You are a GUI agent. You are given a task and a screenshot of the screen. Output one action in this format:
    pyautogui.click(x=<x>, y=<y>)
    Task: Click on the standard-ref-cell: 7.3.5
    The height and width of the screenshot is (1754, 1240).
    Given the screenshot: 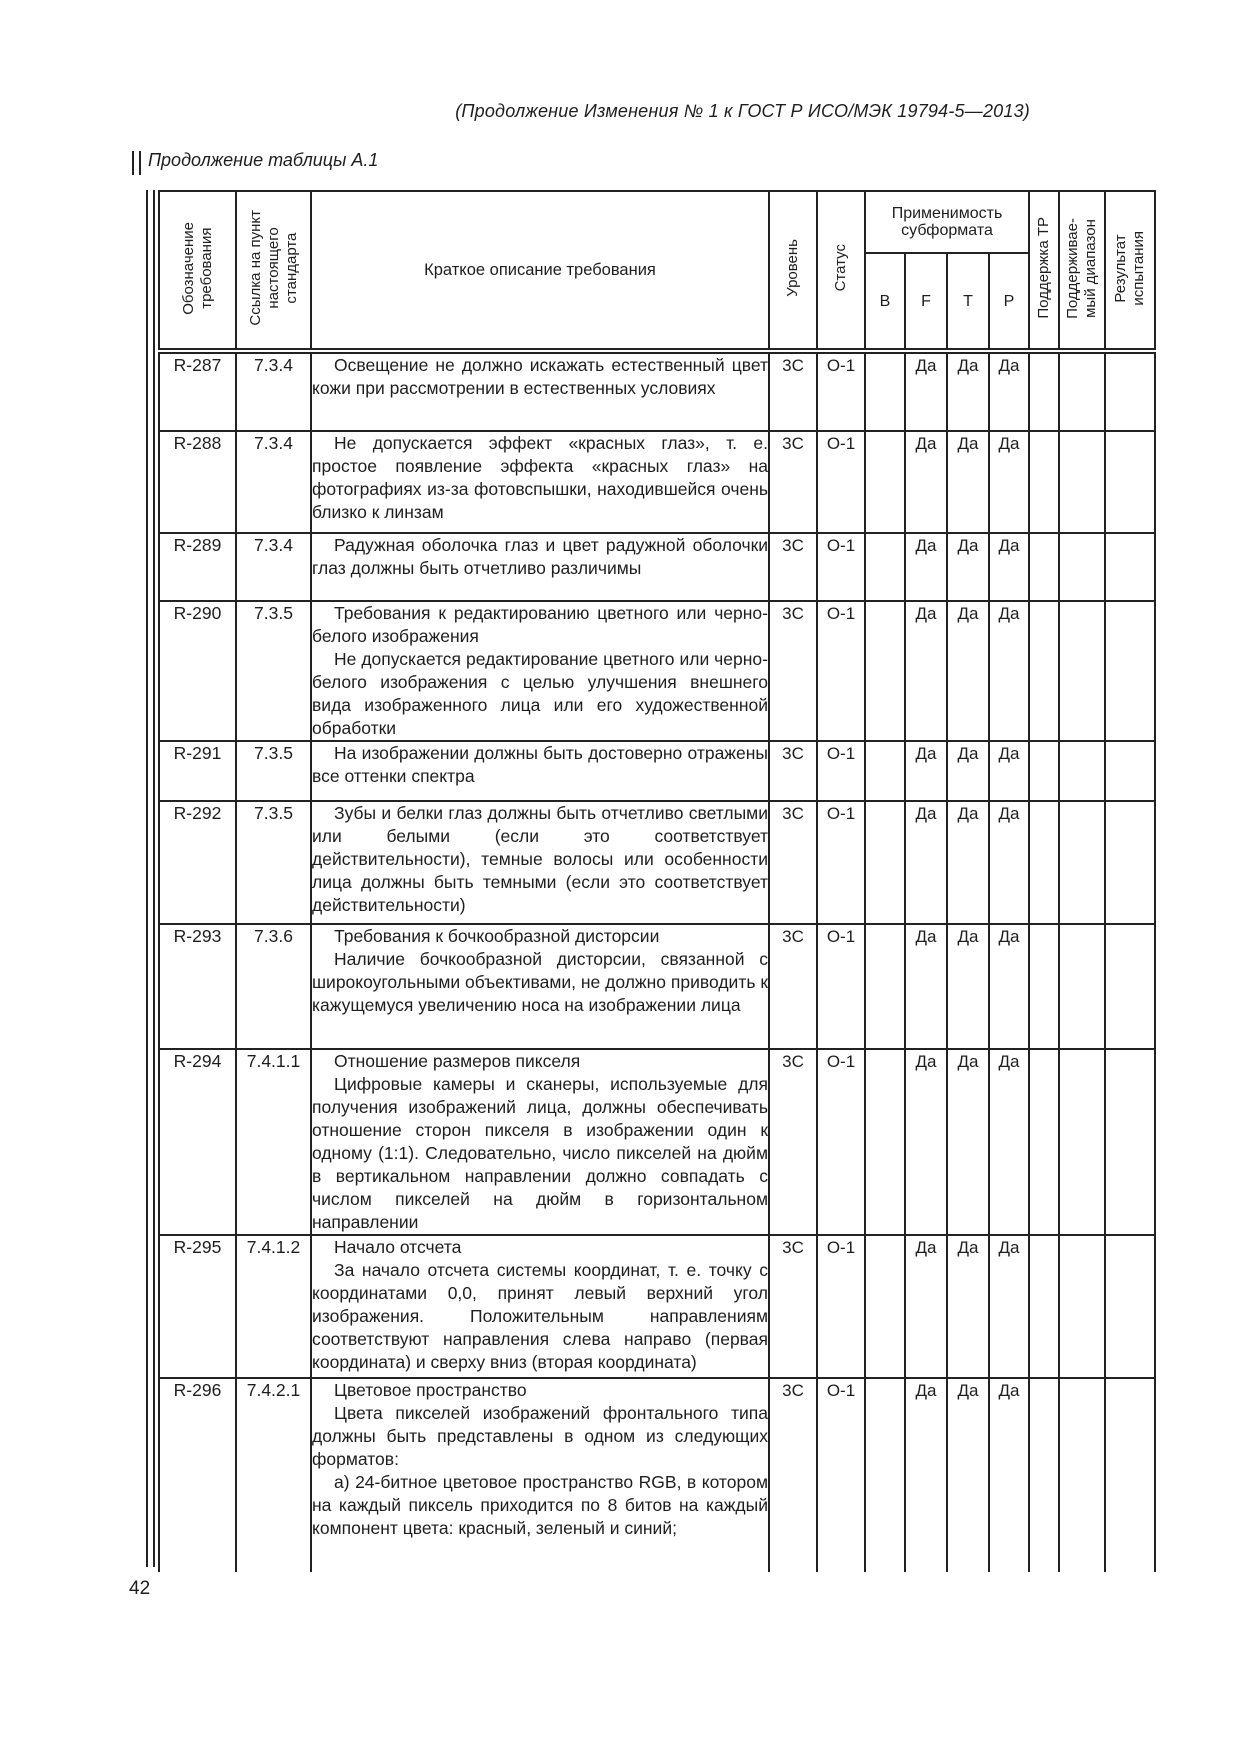 What is the action you would take?
    pyautogui.click(x=273, y=862)
    